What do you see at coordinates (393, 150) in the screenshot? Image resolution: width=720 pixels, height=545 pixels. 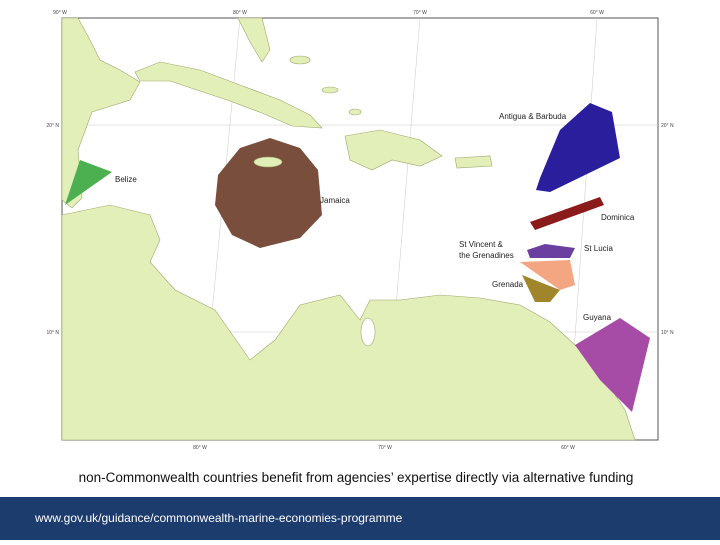 I see `hispaniola` at bounding box center [393, 150].